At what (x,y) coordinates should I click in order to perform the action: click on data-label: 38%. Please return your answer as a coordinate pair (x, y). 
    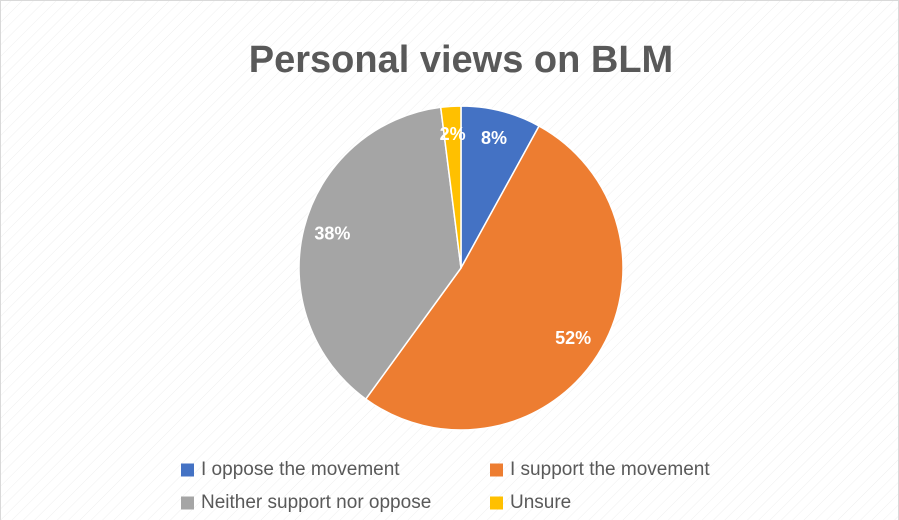
    Looking at the image, I should click on (332, 234).